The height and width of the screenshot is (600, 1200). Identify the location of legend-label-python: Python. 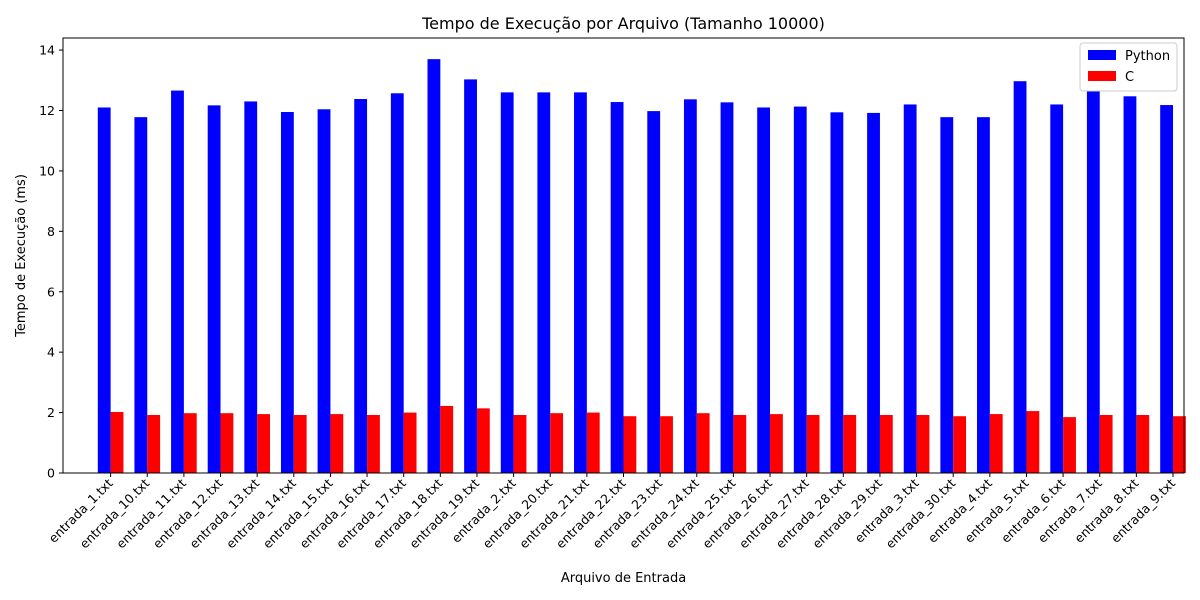
(1147, 56).